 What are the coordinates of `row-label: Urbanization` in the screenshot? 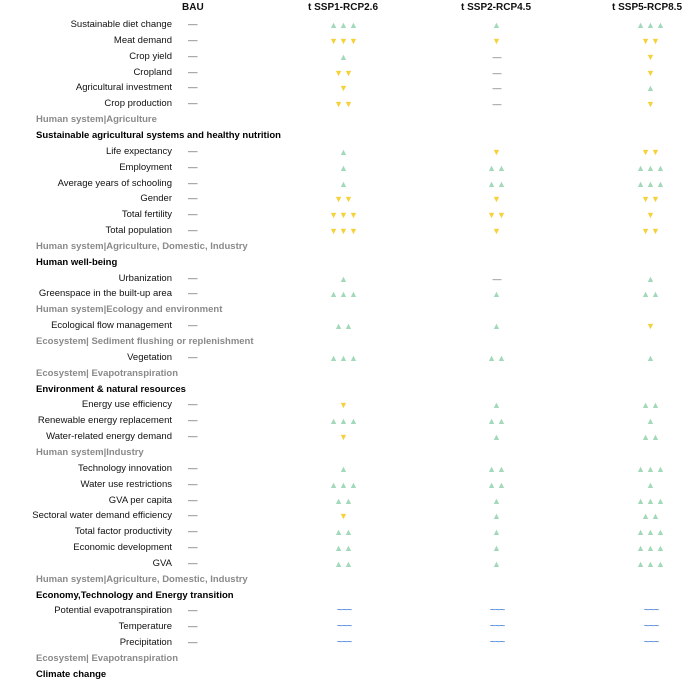 It's located at (145, 278).